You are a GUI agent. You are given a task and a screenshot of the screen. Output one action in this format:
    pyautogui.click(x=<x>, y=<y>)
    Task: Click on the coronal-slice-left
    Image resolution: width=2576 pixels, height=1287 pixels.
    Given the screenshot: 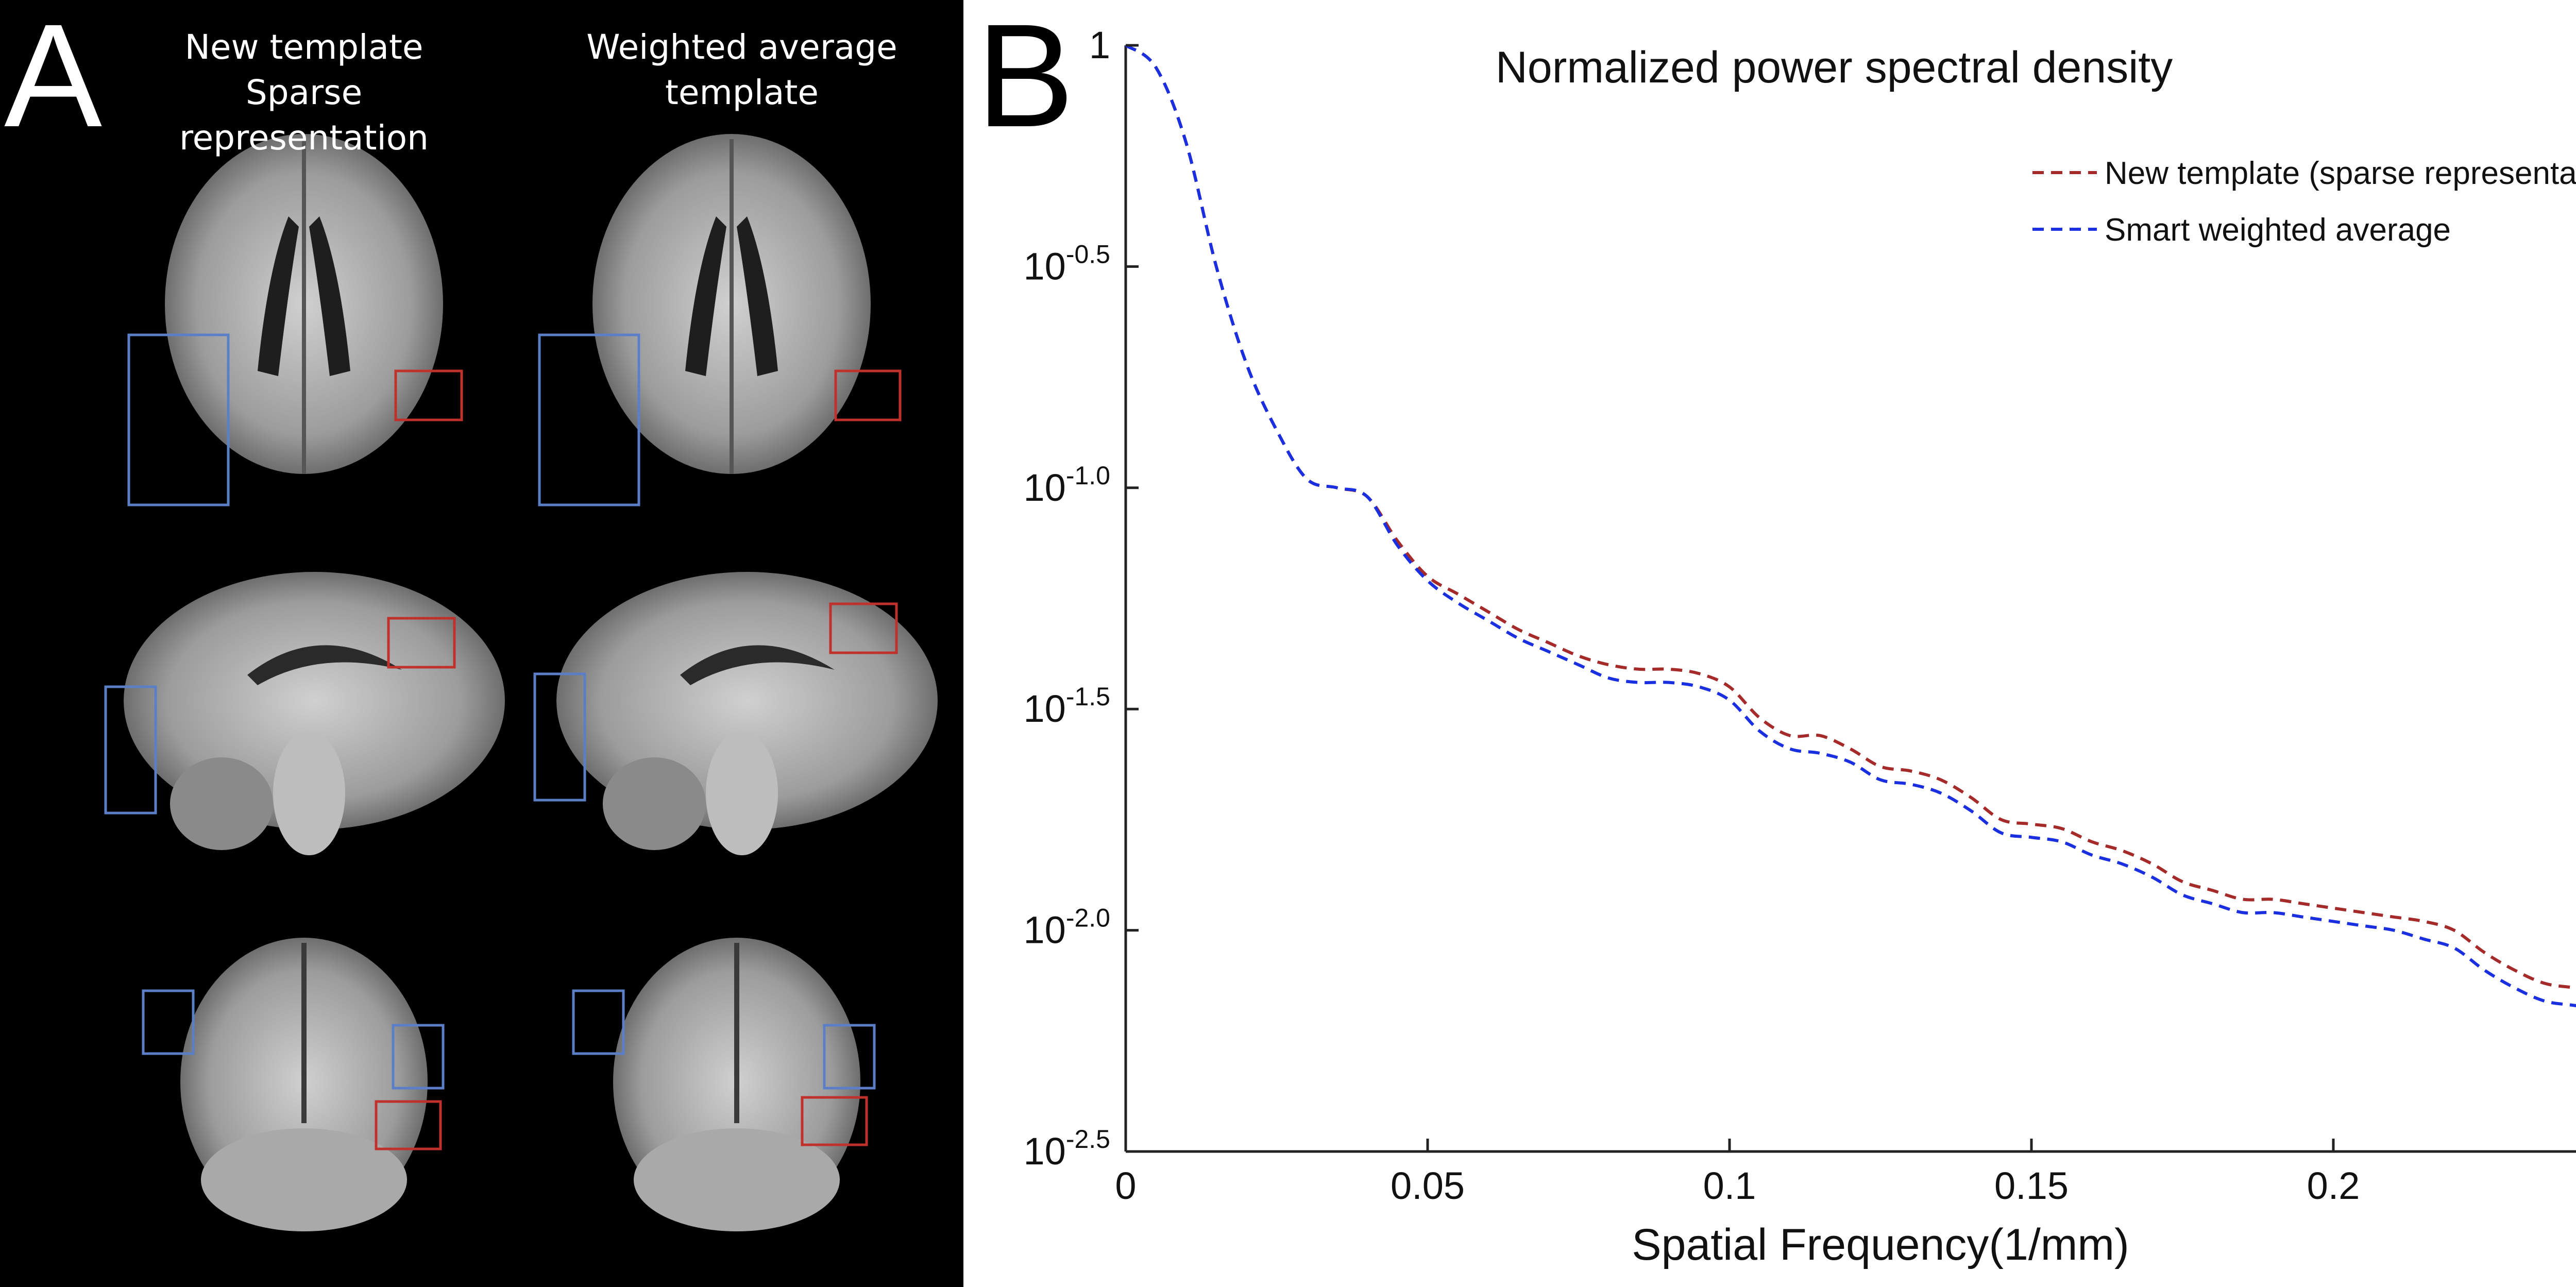 What is the action you would take?
    pyautogui.click(x=304, y=1084)
    